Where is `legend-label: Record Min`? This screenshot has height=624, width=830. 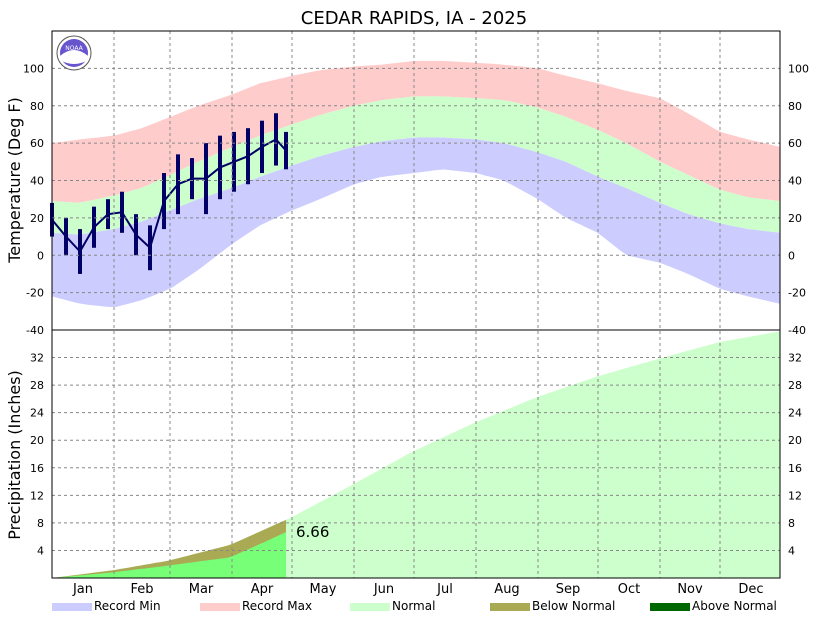 legend-label: Record Min is located at coordinates (127, 606).